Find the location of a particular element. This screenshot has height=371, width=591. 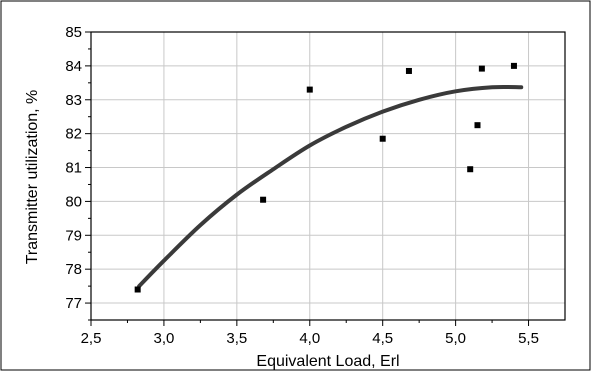

y-tick-label: 79 is located at coordinates (73, 235).